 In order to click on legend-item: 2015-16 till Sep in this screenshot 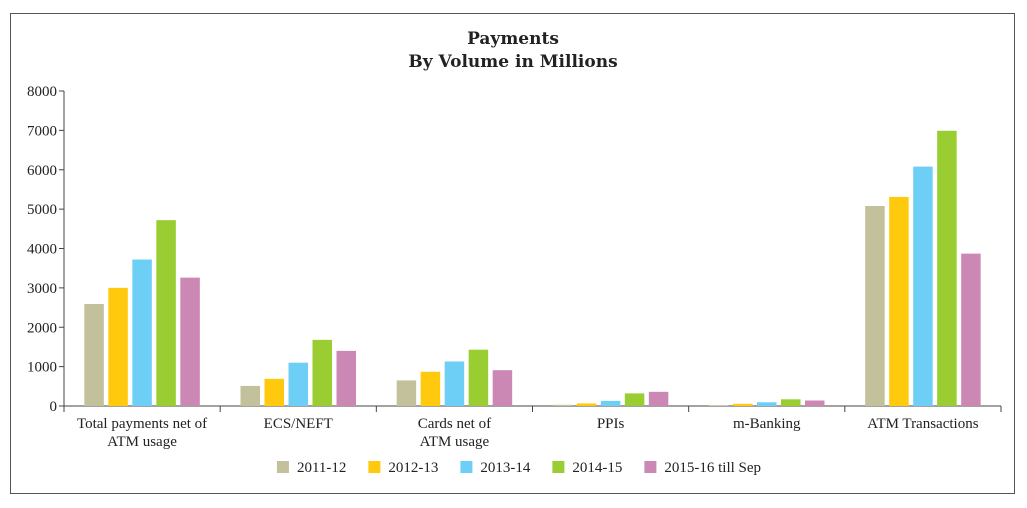, I will do `click(702, 468)`.